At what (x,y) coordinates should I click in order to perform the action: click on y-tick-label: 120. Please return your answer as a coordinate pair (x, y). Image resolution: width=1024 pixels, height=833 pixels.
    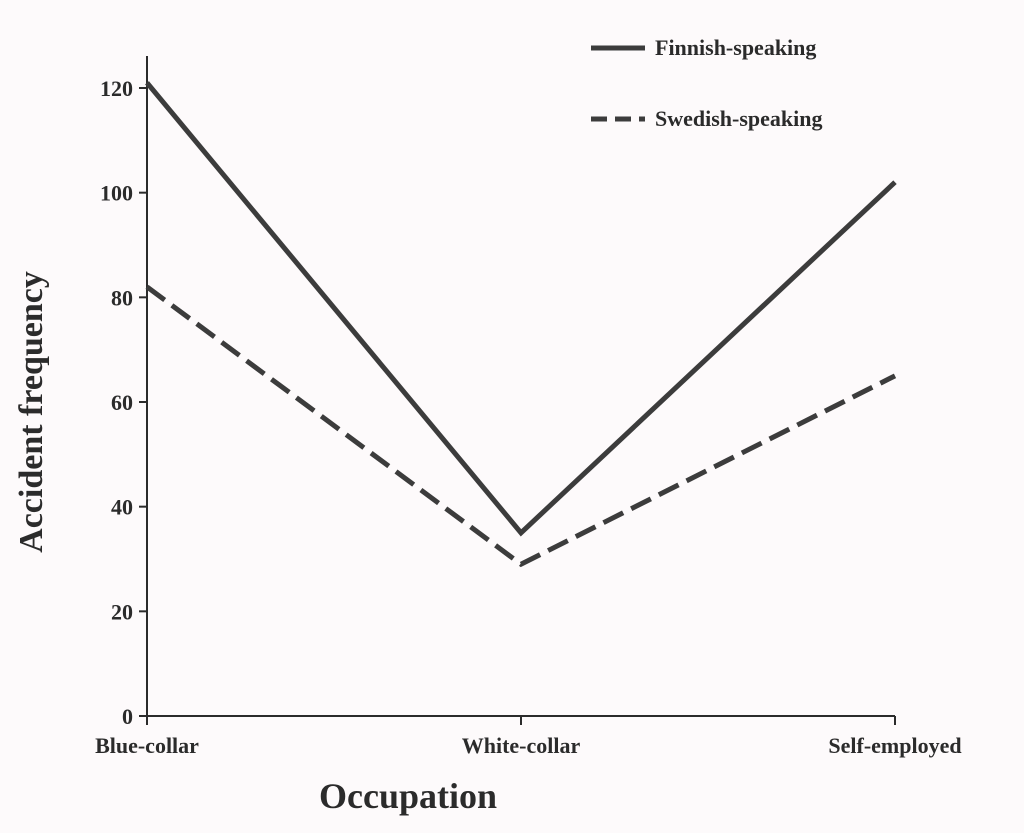
    Looking at the image, I should click on (116, 88).